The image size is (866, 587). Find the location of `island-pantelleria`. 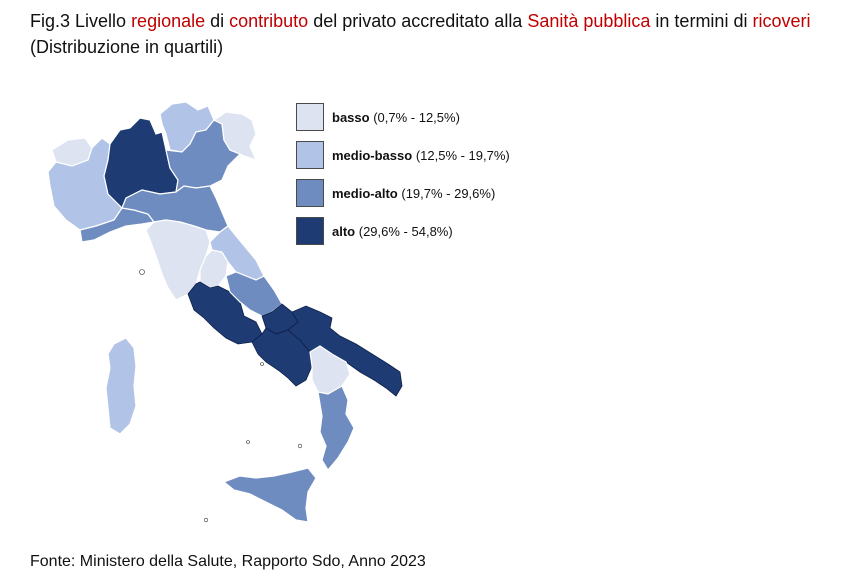

island-pantelleria is located at coordinates (206, 520).